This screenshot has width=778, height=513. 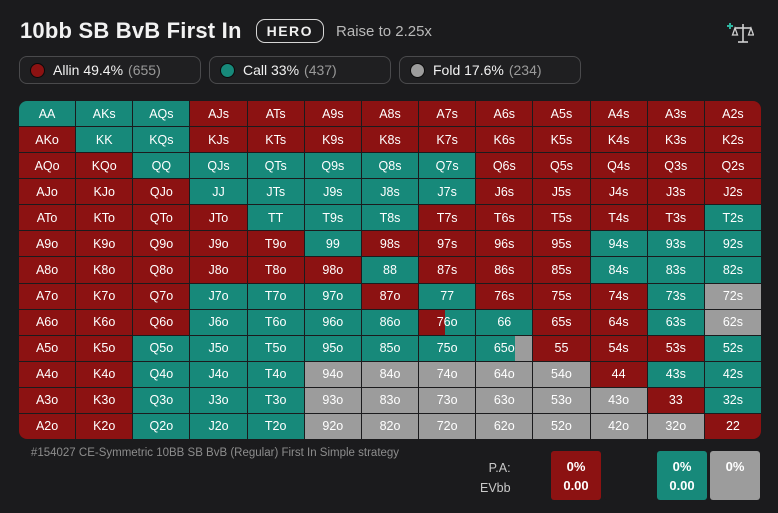 I want to click on hand-cell: J7s, so click(x=447, y=192).